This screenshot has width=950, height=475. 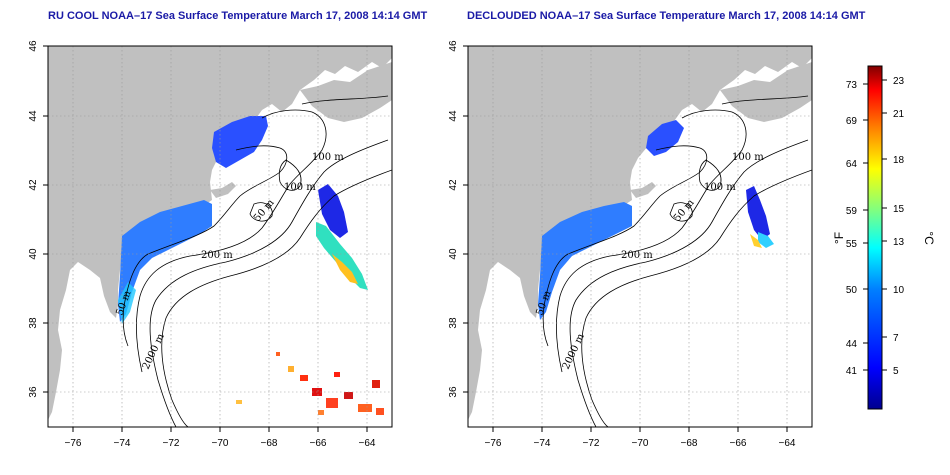 I want to click on left-map-x-tick-labels: −76 −74 −72 −70 −68 −66 −64, so click(x=220, y=443).